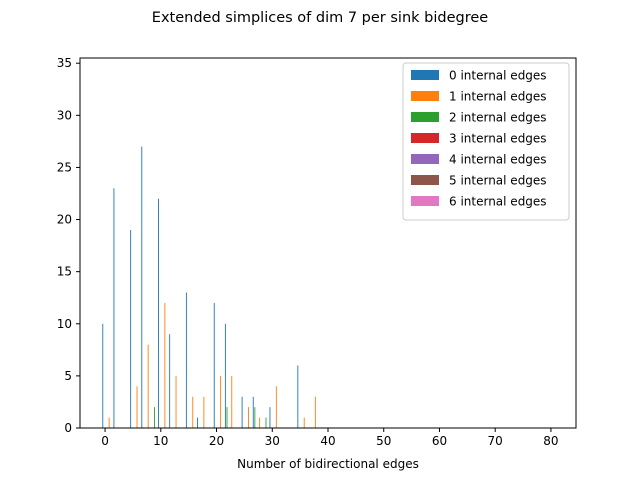  Describe the element at coordinates (105, 441) in the screenshot. I see `x-tick-label-0: 0` at that location.